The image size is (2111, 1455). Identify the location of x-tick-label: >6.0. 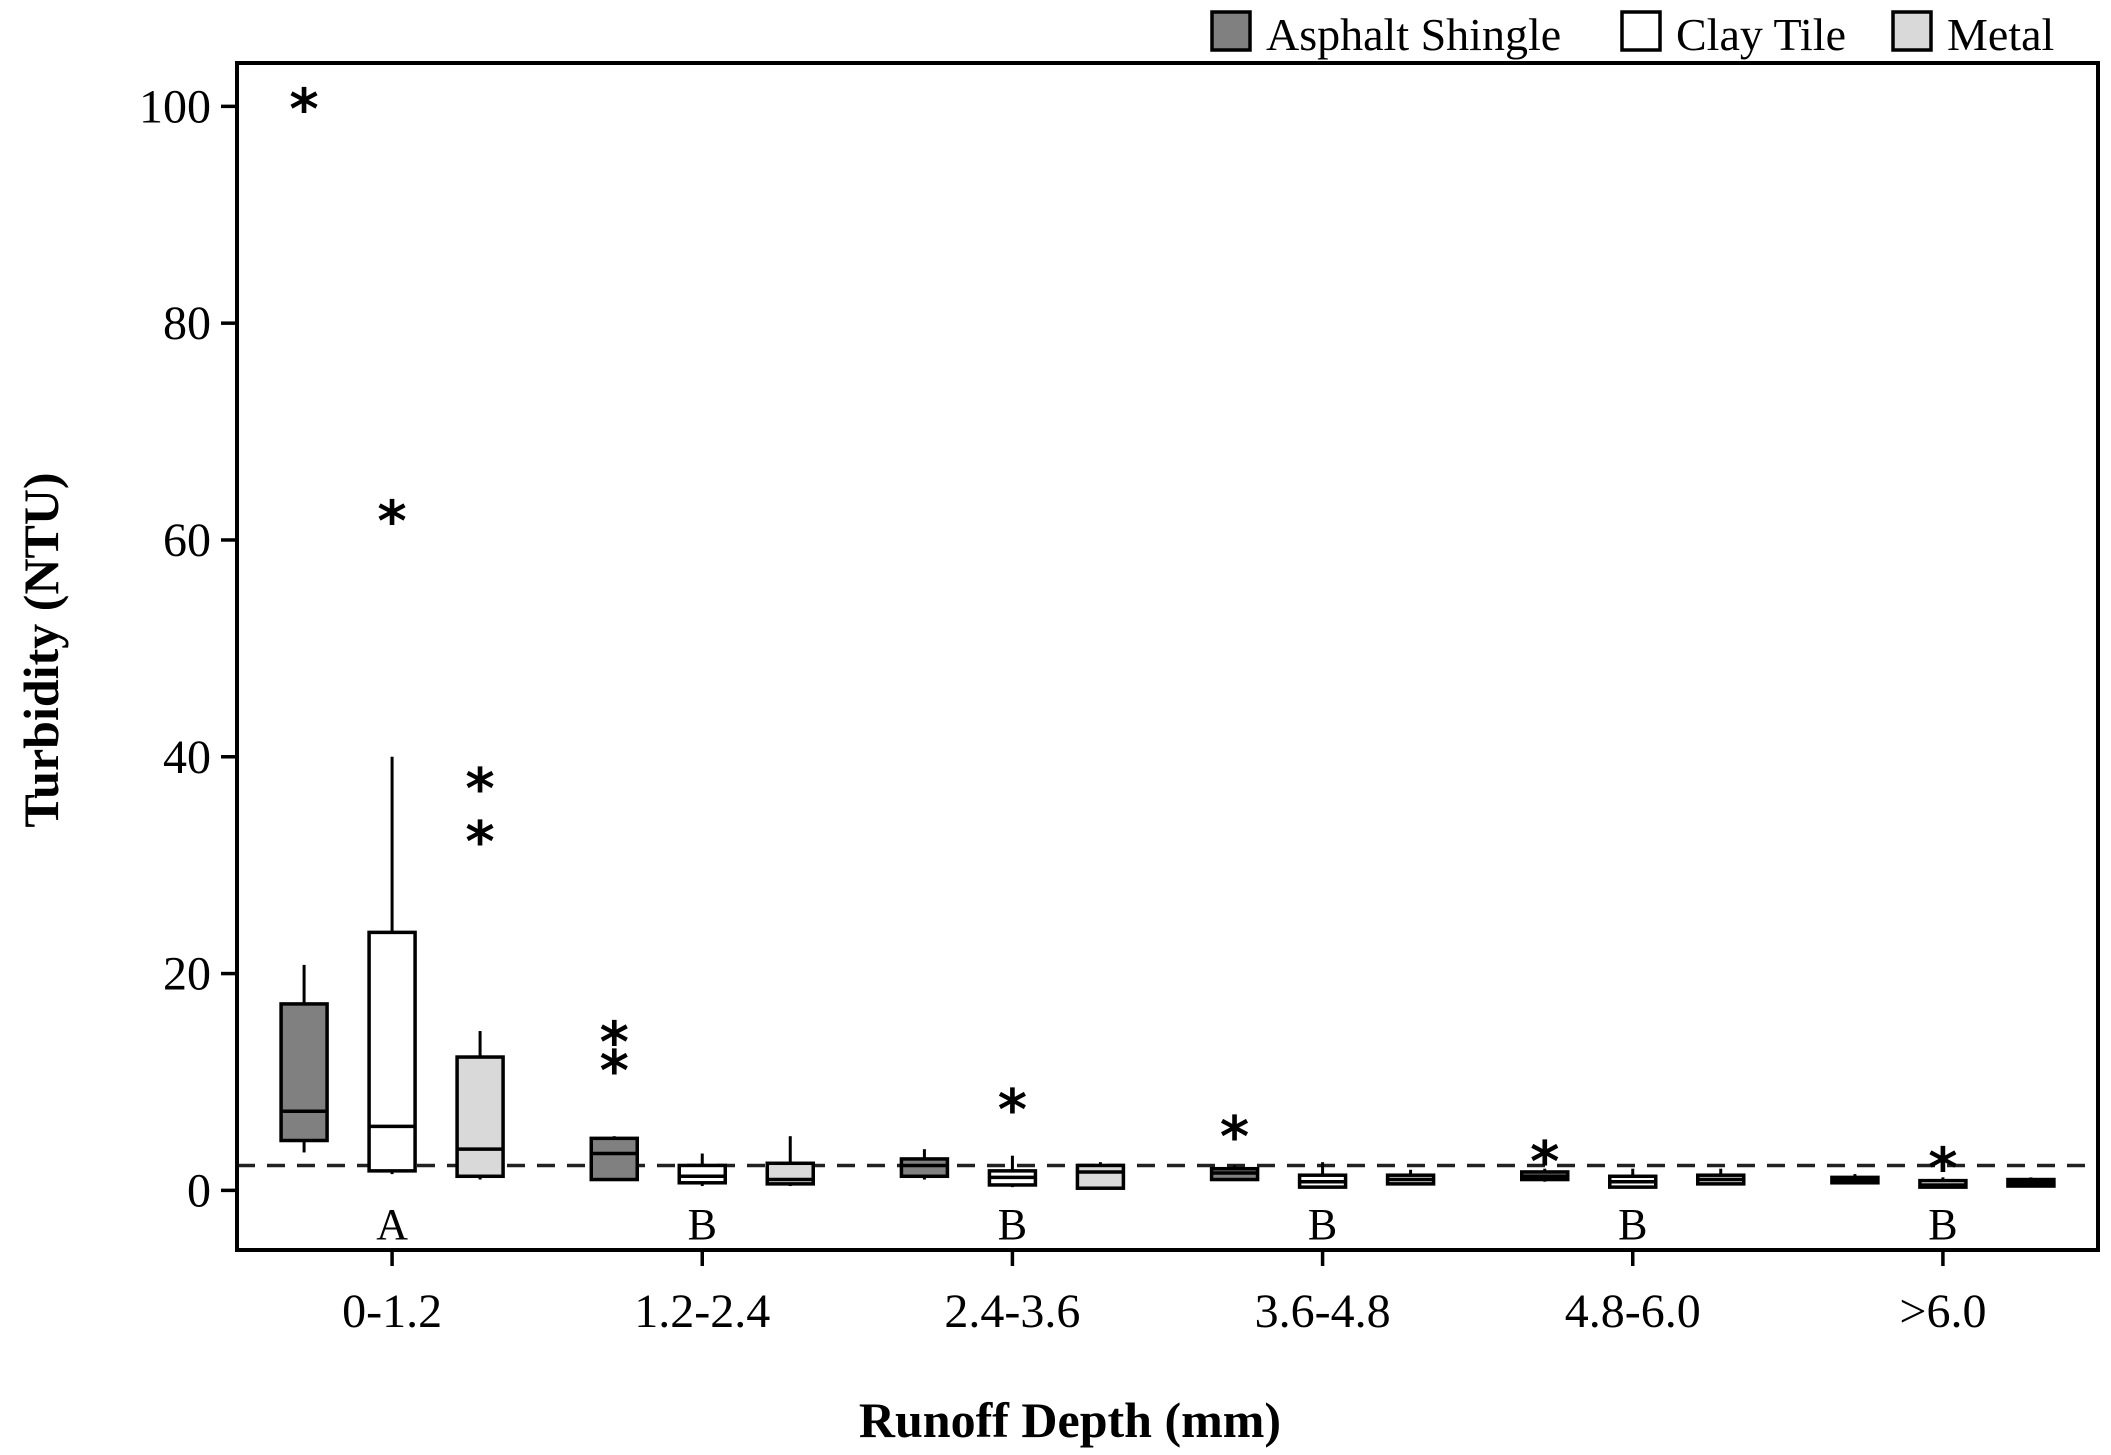
(1942, 1311).